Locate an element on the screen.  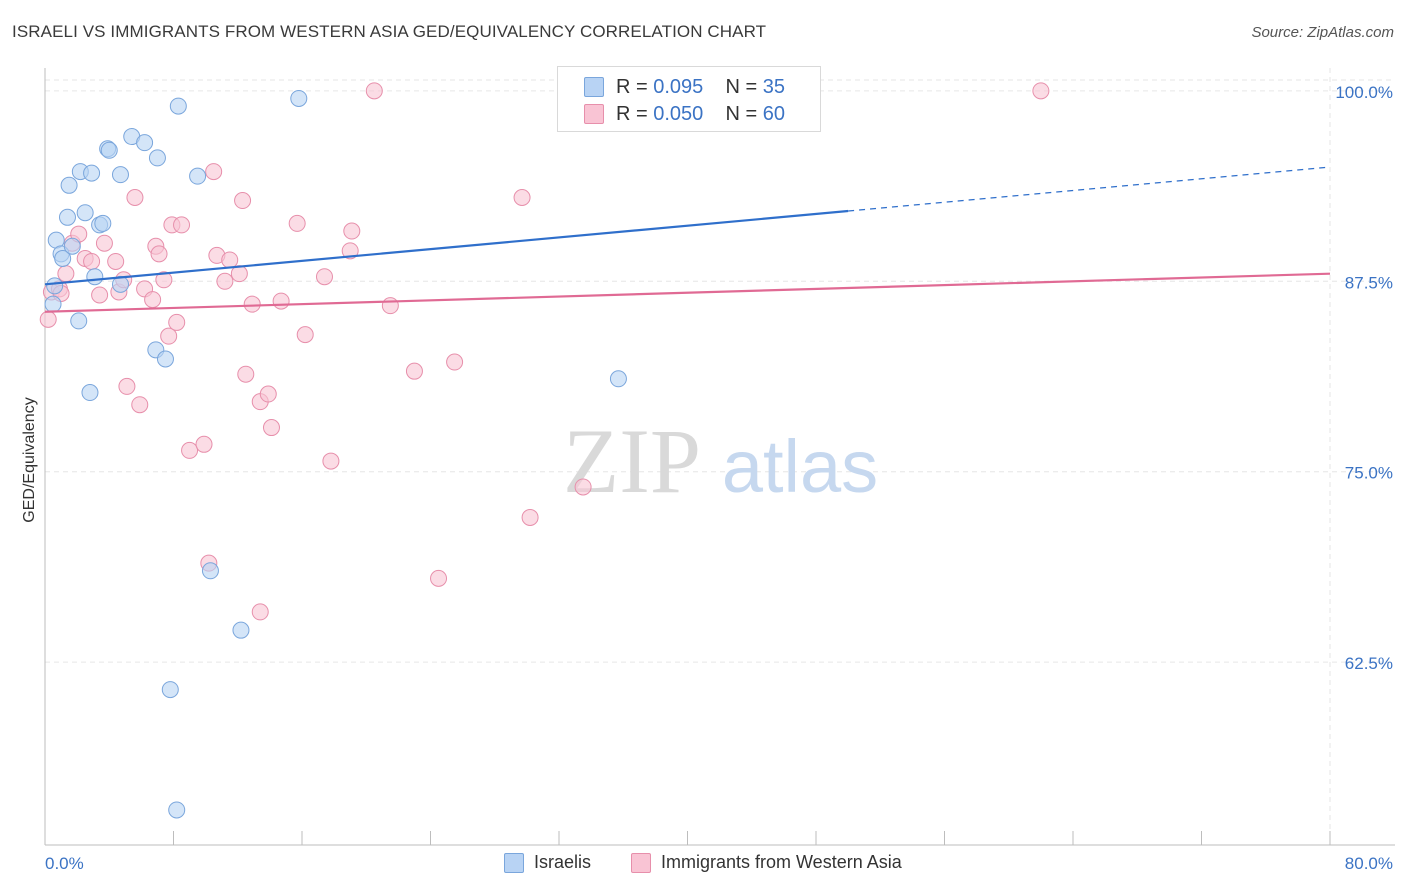
watermark-atlas: atlas is located at coordinates (800, 466).